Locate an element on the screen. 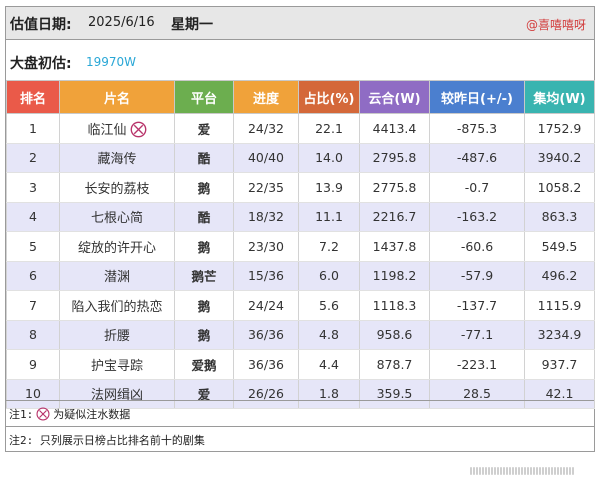 The height and width of the screenshot is (485, 600). page-indicator-dots is located at coordinates (523, 471).